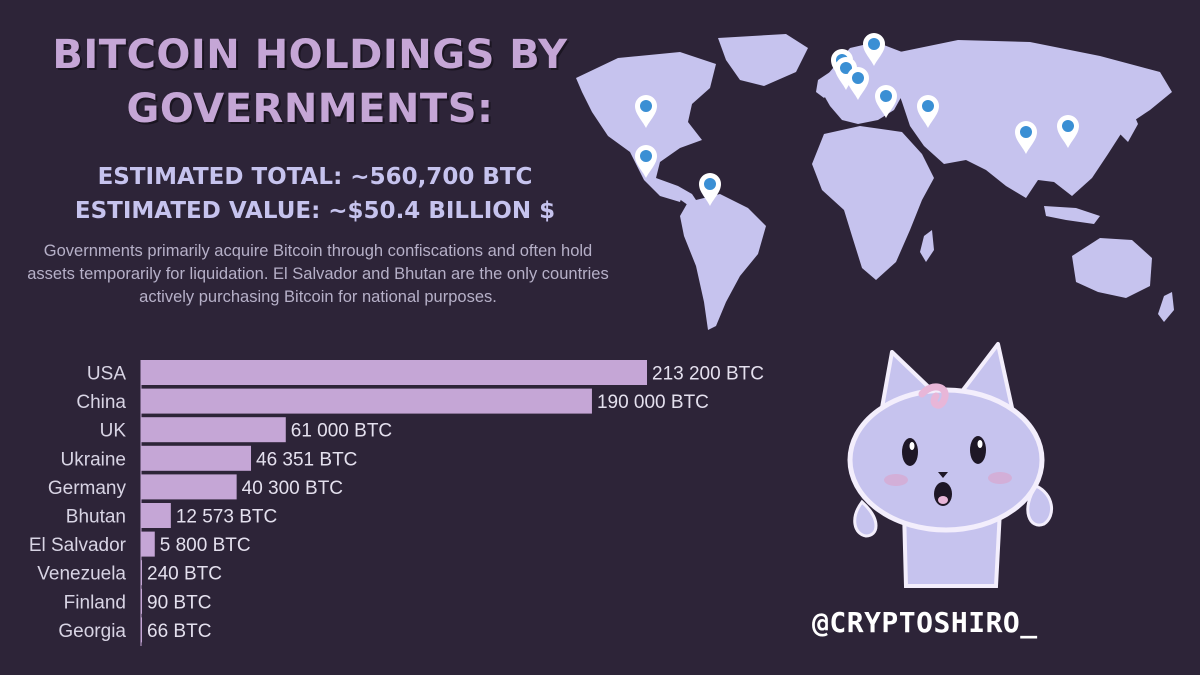 The width and height of the screenshot is (1200, 675). Describe the element at coordinates (763, 60) in the screenshot. I see `greenland-shape` at that location.